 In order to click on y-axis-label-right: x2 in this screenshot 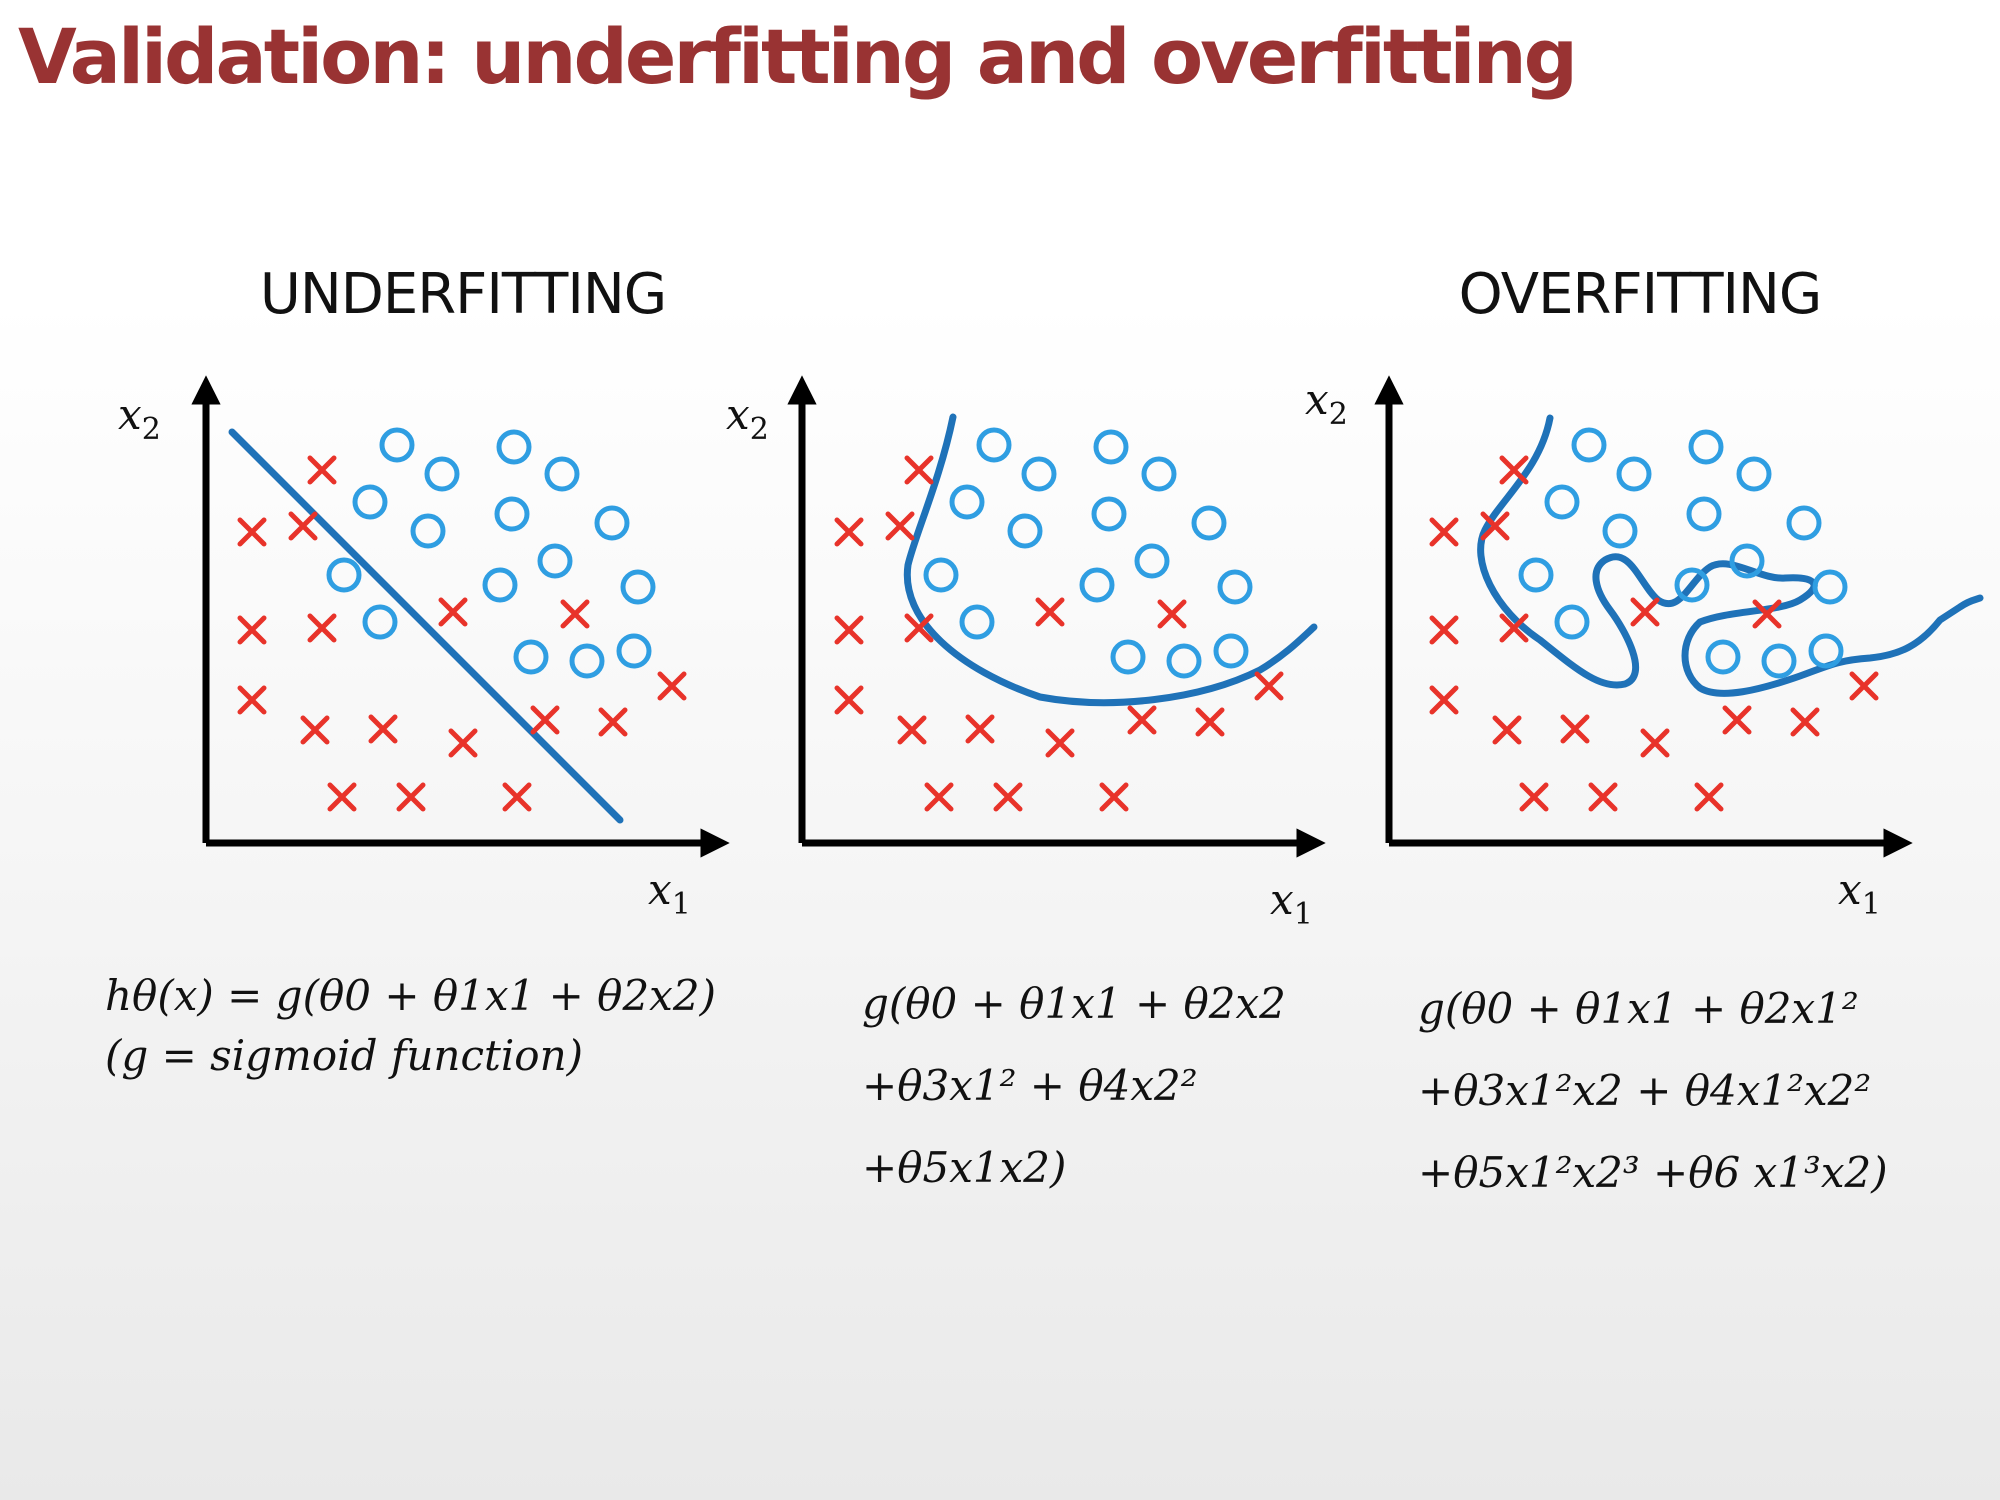, I will do `click(1326, 403)`.